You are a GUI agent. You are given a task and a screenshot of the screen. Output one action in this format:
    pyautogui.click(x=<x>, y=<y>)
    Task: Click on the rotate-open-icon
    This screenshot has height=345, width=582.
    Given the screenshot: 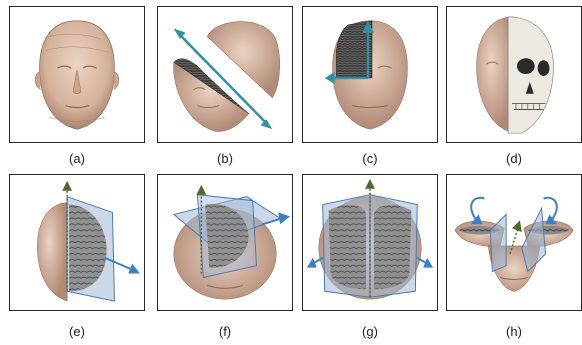 What is the action you would take?
    pyautogui.click(x=514, y=244)
    